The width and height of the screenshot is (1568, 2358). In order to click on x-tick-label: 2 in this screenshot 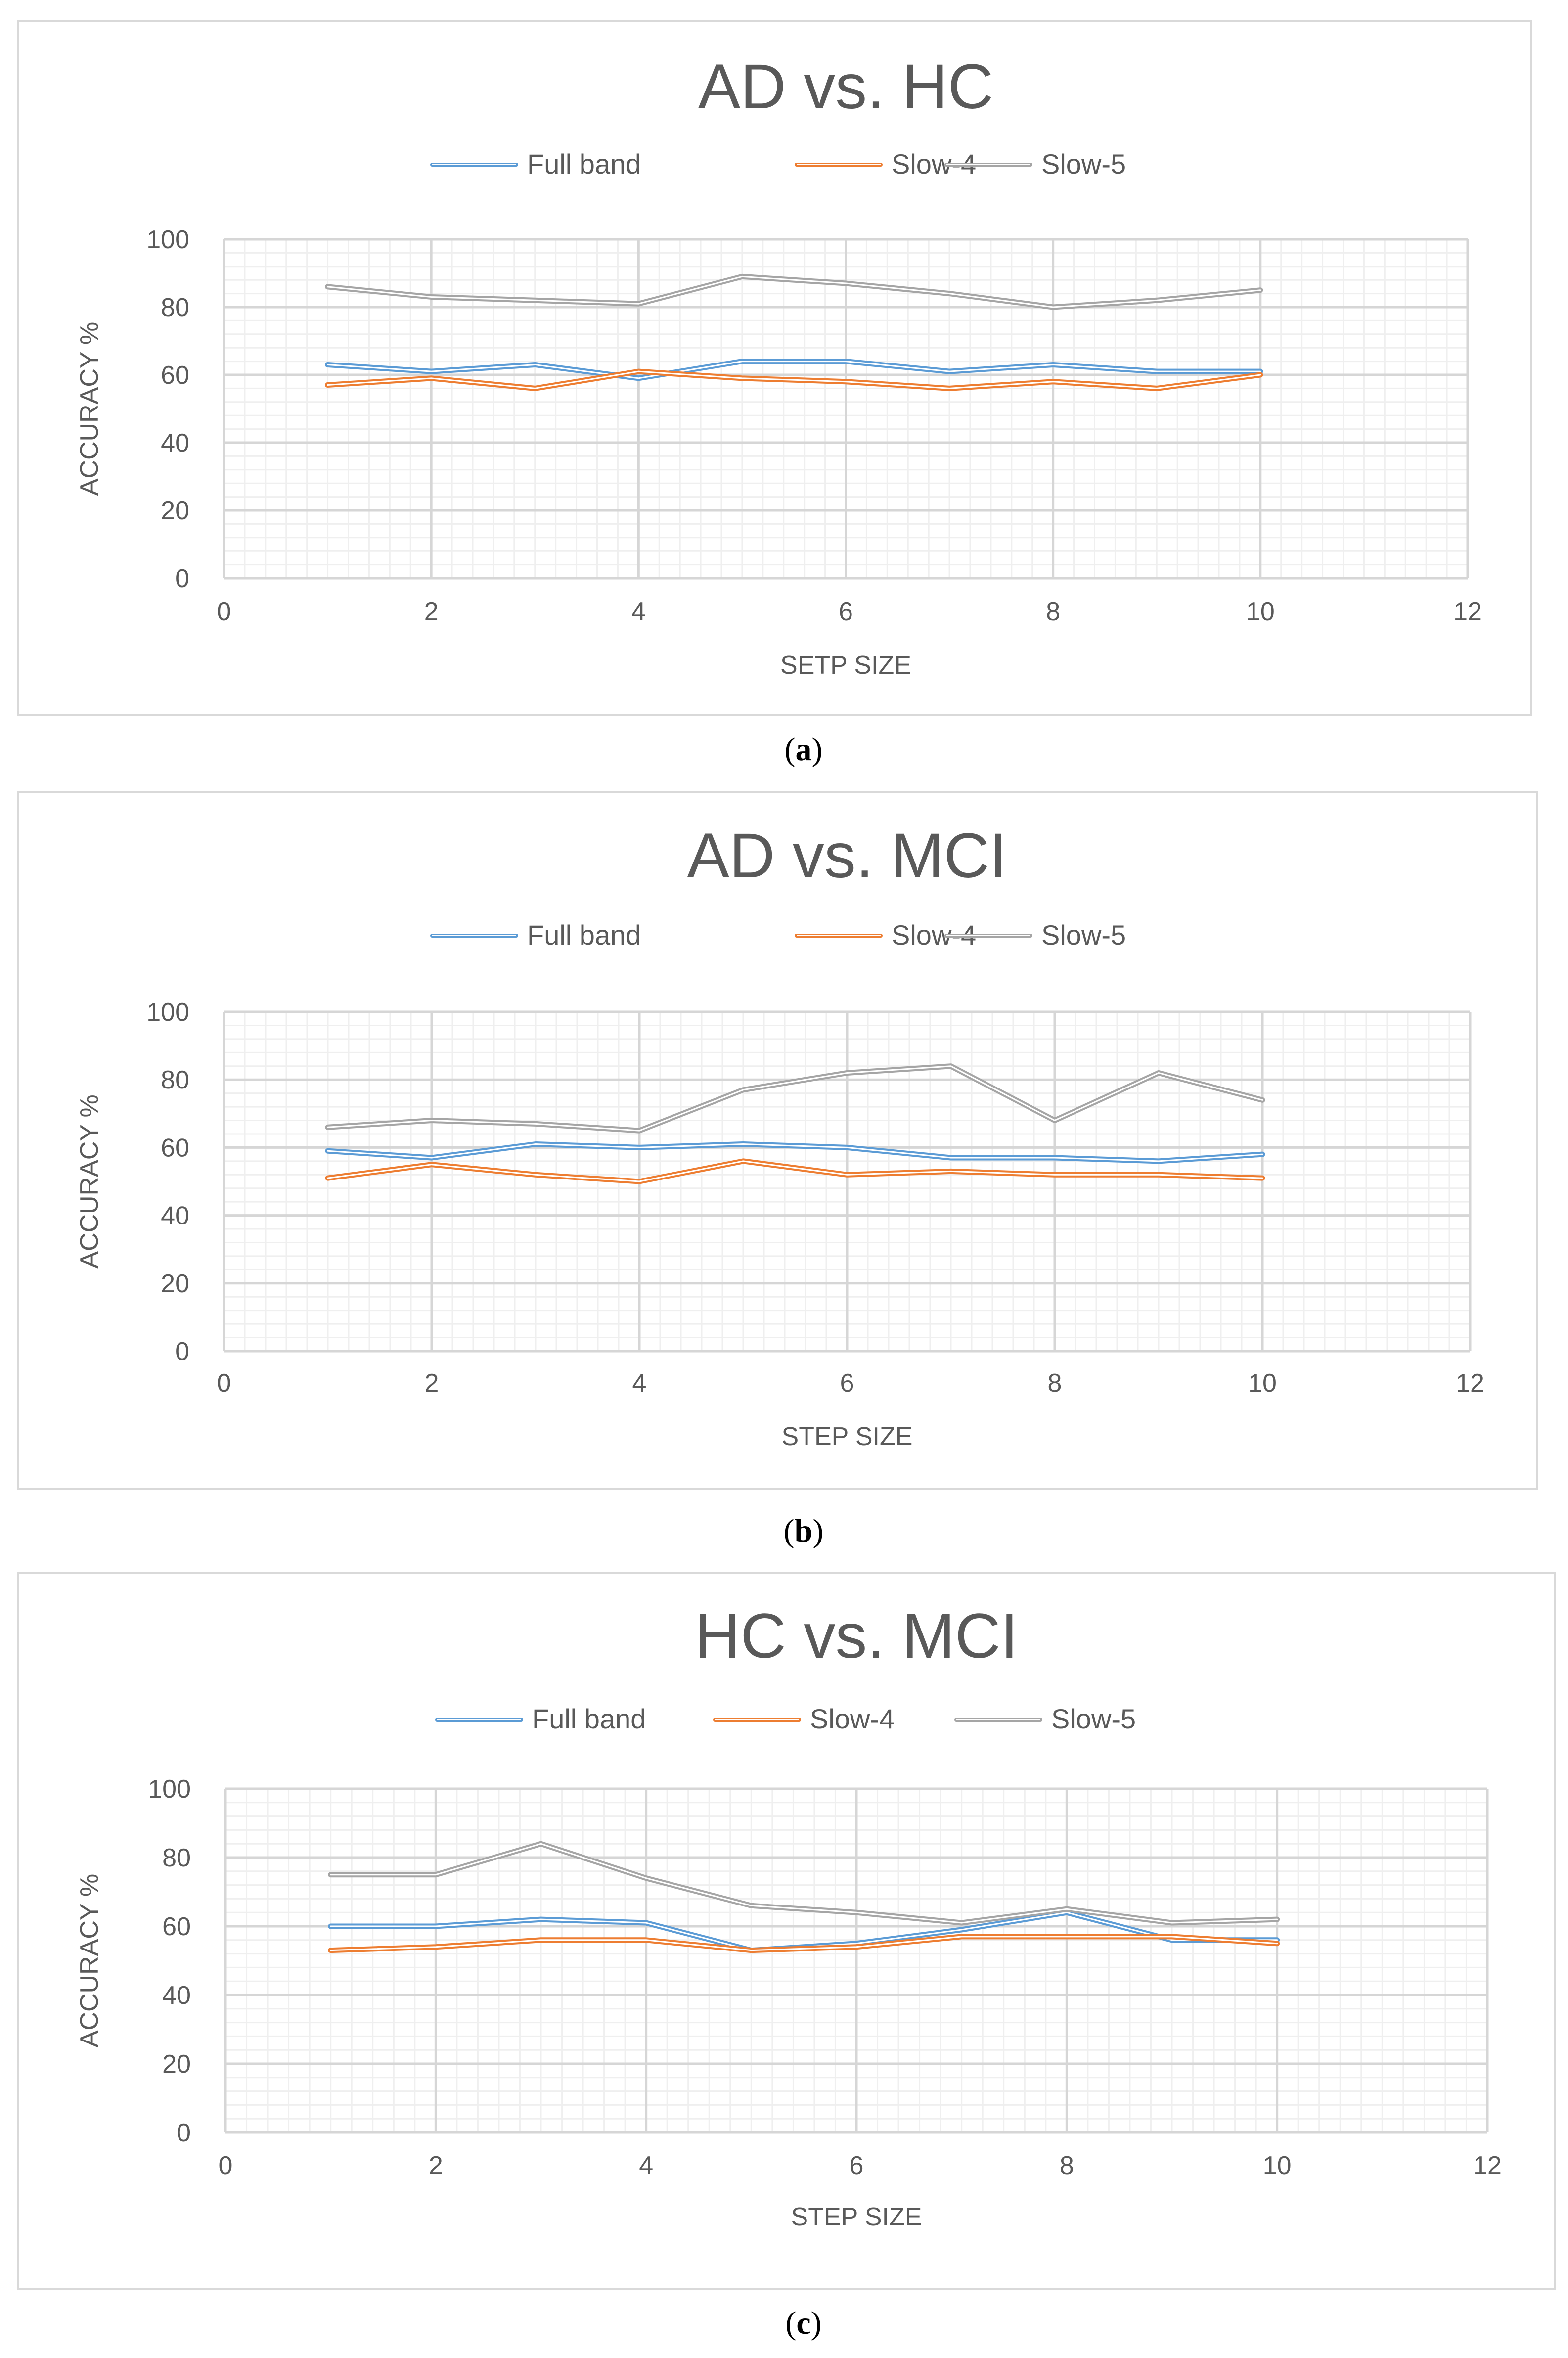, I will do `click(431, 611)`.